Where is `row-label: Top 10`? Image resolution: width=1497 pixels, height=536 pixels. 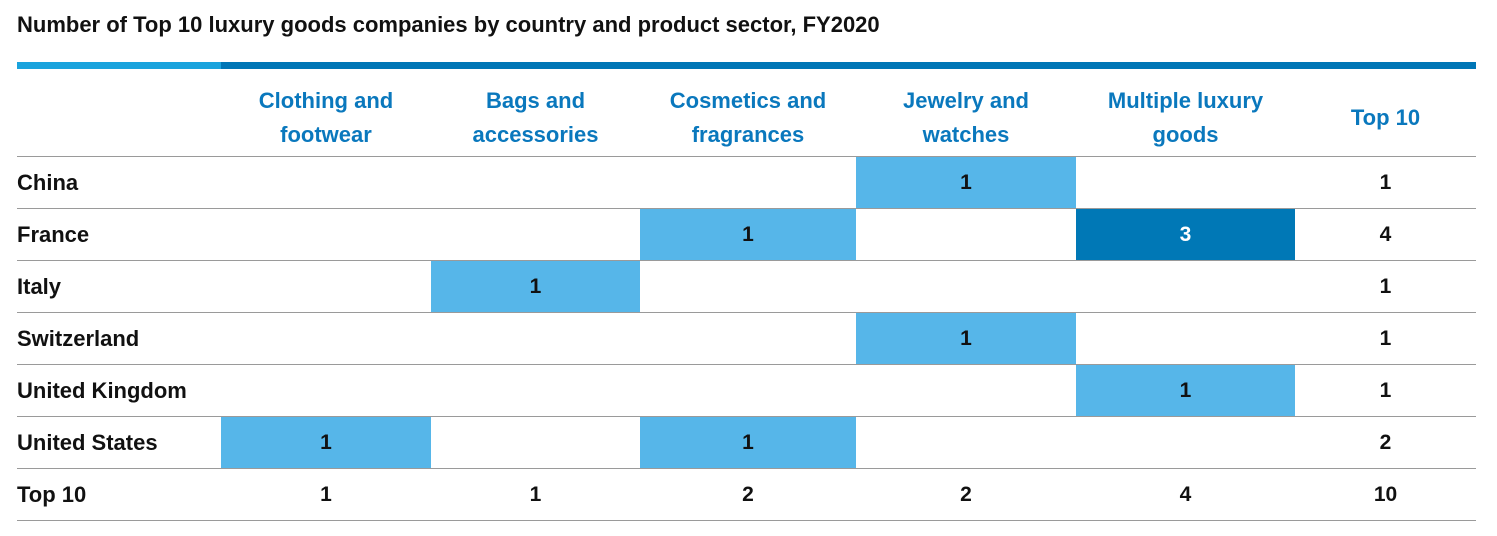 row-label: Top 10 is located at coordinates (52, 494).